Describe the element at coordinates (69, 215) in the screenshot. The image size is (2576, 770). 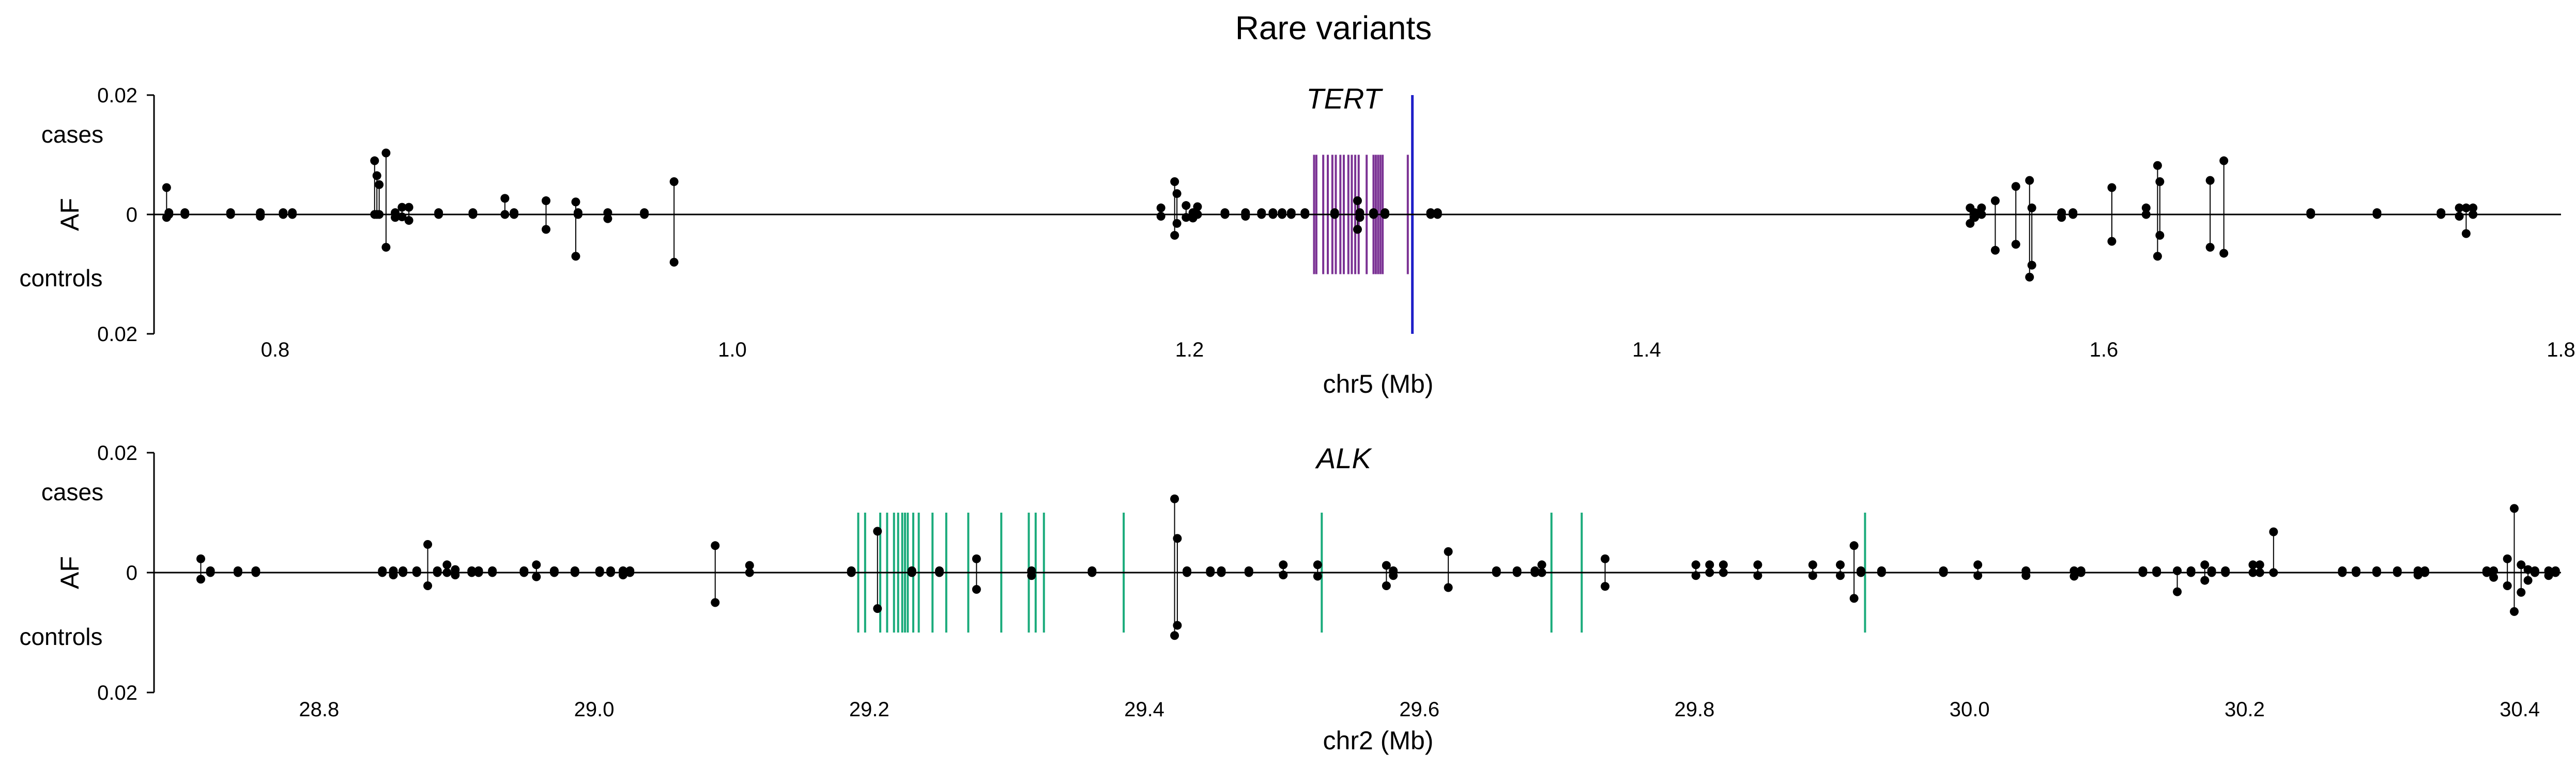
I see `y-axis-label: AF` at that location.